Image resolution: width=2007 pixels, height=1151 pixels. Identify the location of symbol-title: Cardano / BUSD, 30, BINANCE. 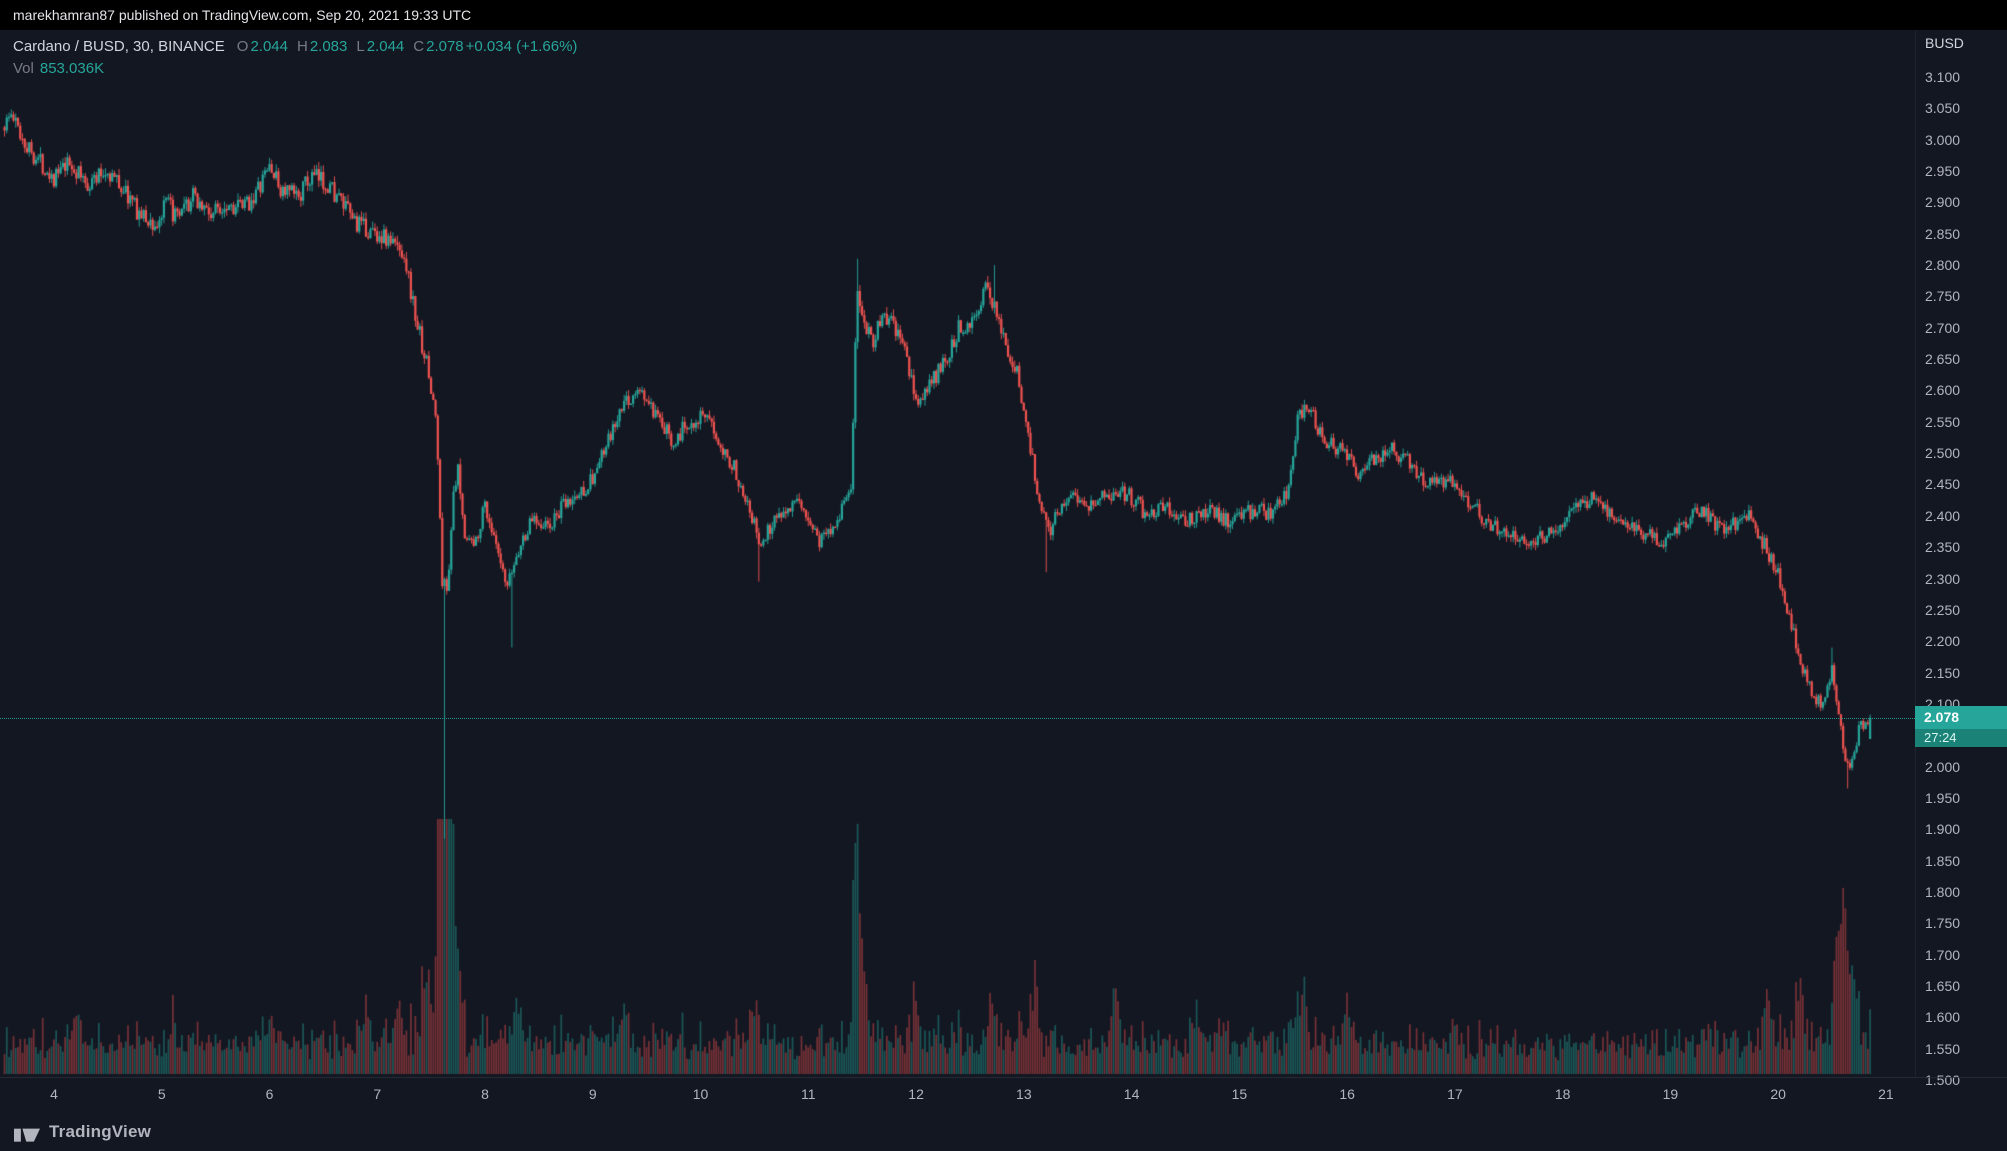
(119, 46).